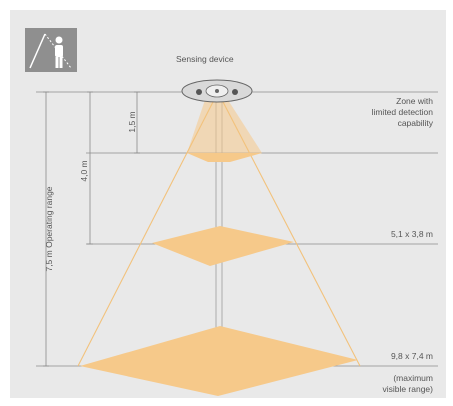  I want to click on near-cone, so click(224, 126).